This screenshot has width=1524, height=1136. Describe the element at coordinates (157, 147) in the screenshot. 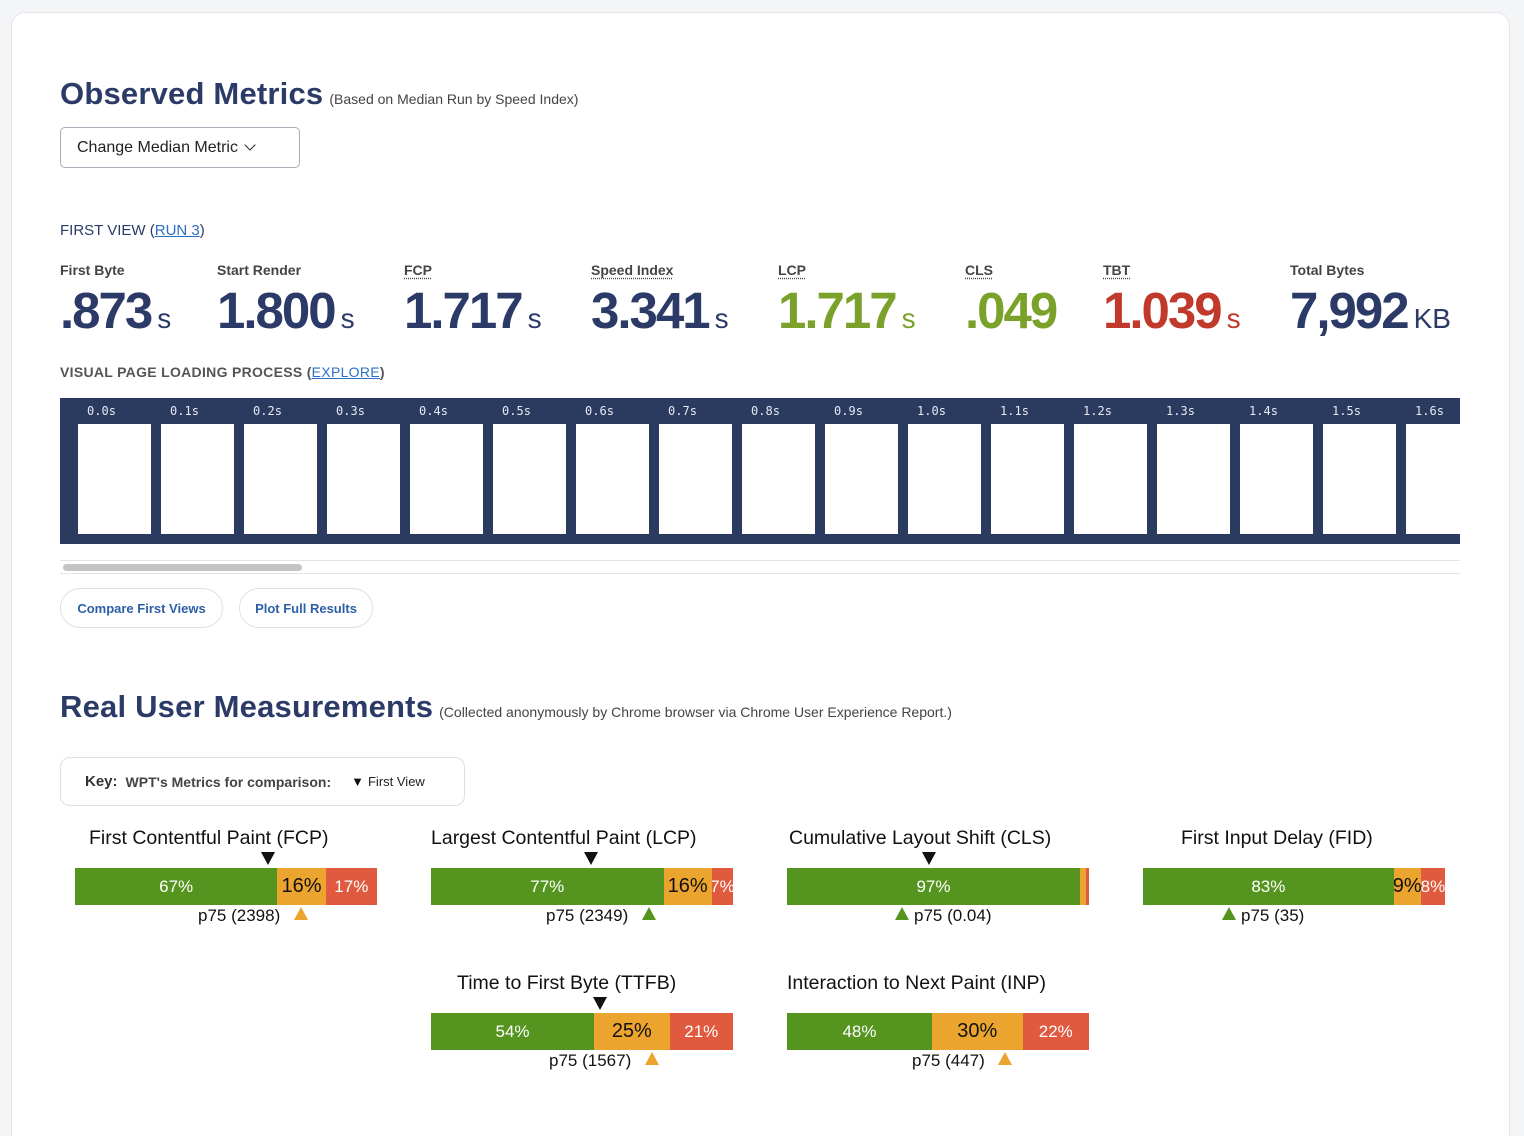

I see `dropdown-label: Change Median Metric` at that location.